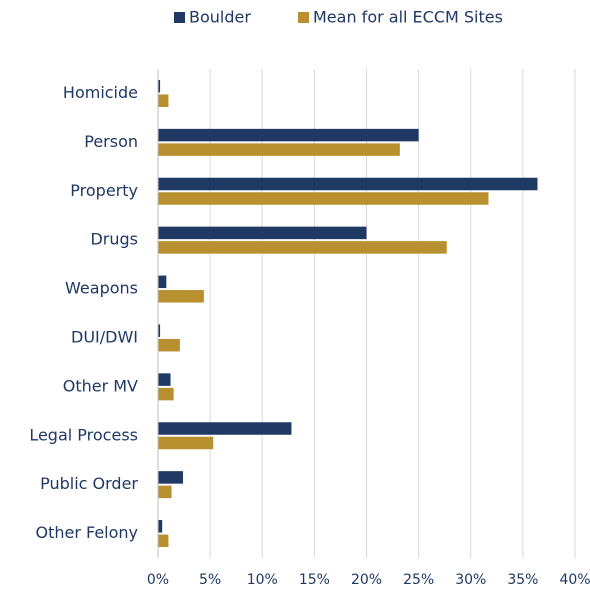  I want to click on y-tick-label: Legal Process, so click(83, 434).